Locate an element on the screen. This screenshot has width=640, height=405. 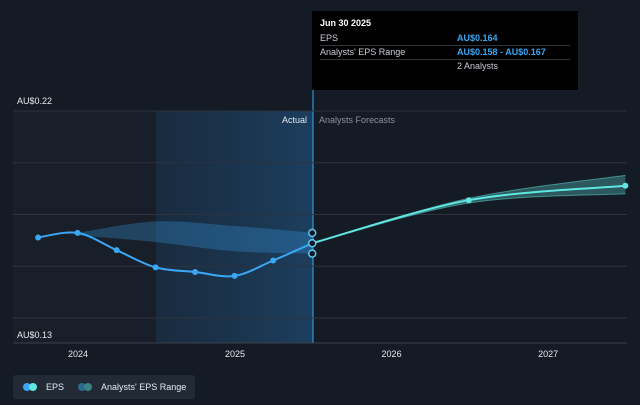
y-axis-top-label: AU$0.22 is located at coordinates (34, 101).